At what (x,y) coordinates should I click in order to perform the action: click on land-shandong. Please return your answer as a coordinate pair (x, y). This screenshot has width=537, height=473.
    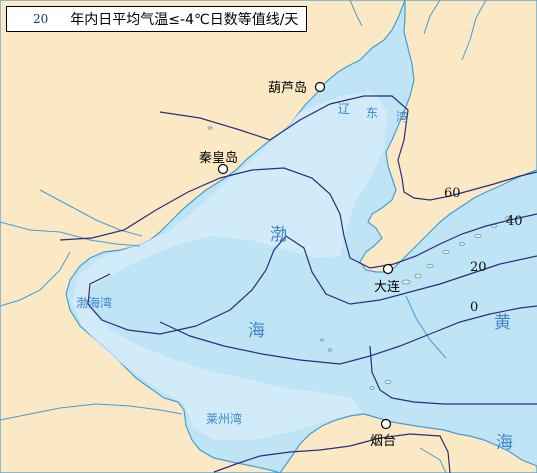
    Looking at the image, I should click on (408, 443).